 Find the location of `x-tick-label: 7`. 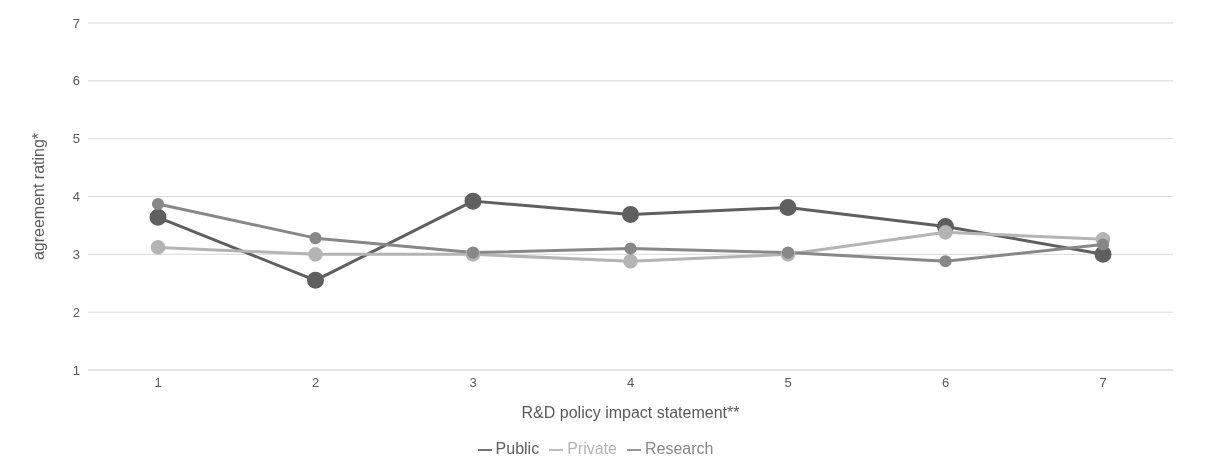

x-tick-label: 7 is located at coordinates (1103, 383).